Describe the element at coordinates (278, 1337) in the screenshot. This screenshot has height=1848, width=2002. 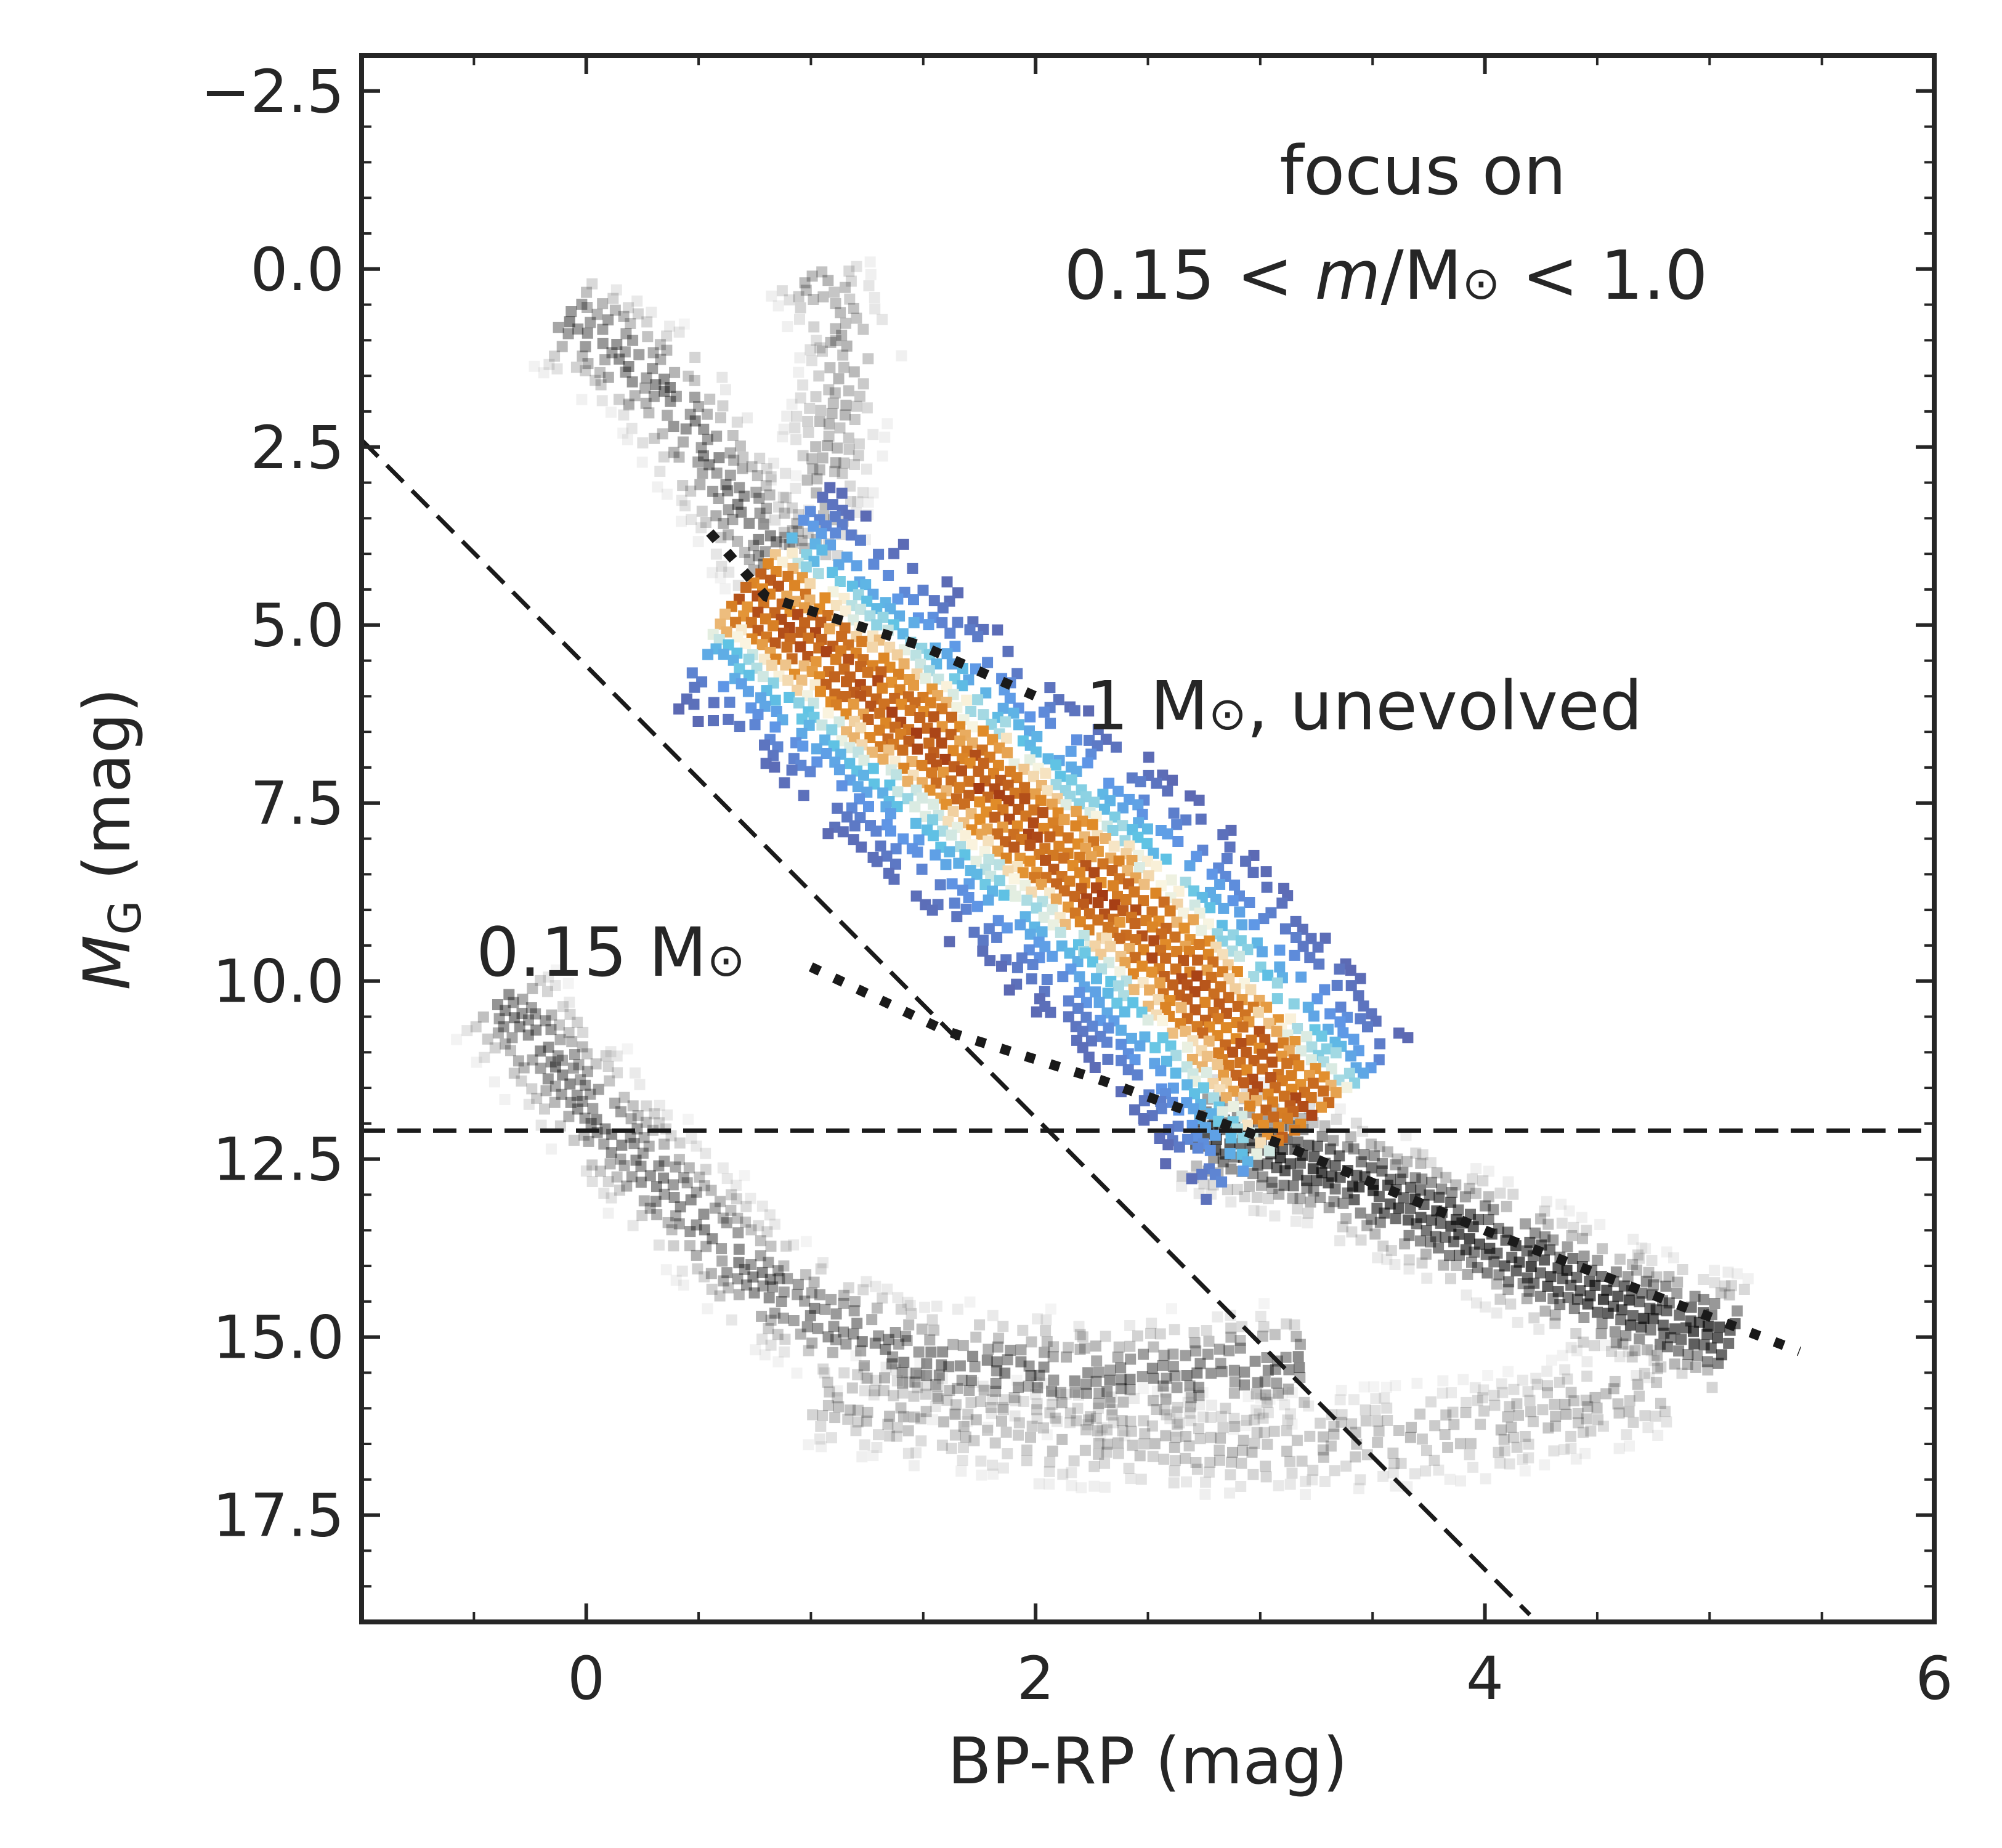
I see `y-tick-label: 15.0` at that location.